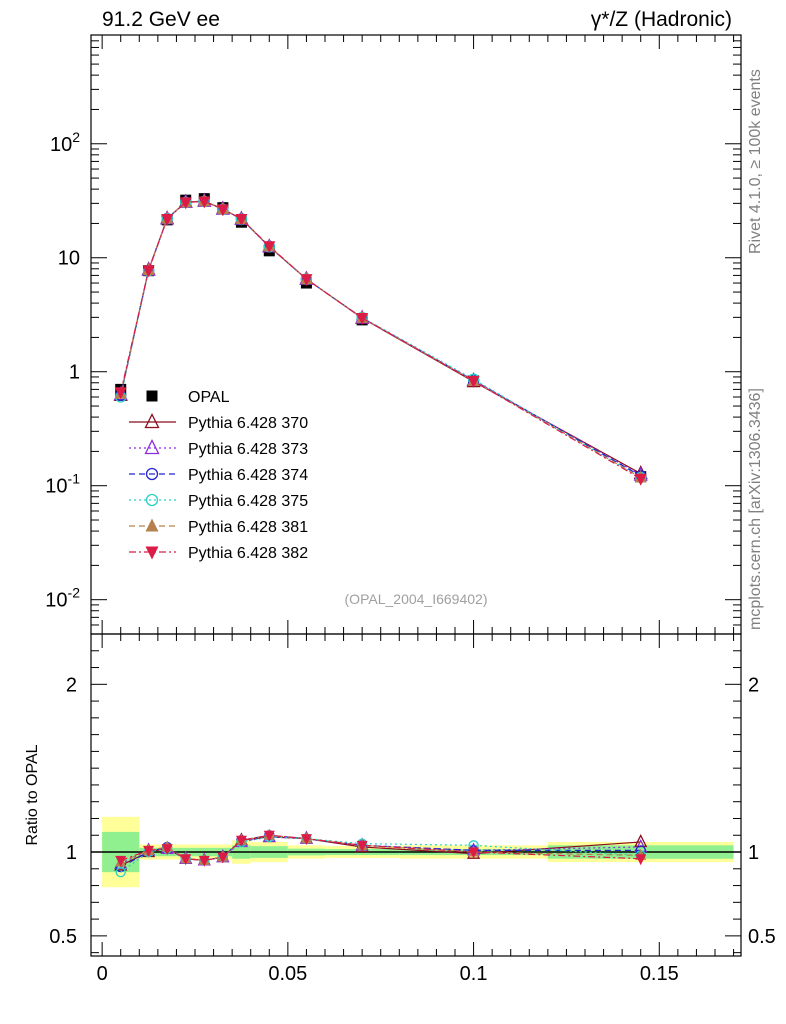 The width and height of the screenshot is (786, 1024). I want to click on legend-entry-0: OPAL, so click(188, 397).